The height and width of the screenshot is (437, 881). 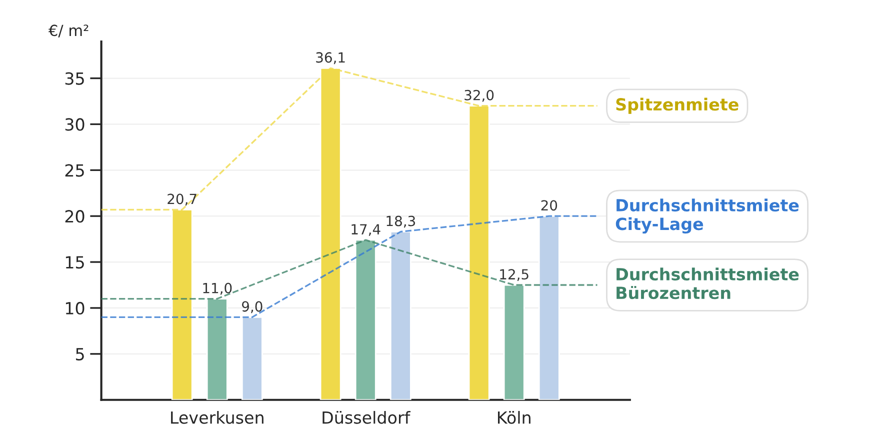 I want to click on data-label: 36,1, so click(x=330, y=58).